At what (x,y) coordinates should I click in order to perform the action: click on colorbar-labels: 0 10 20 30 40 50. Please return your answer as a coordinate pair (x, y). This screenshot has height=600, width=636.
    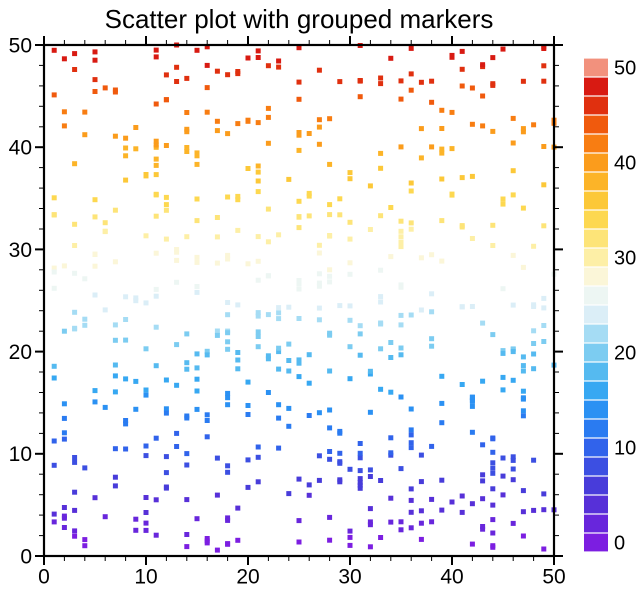
    Looking at the image, I should click on (625, 306).